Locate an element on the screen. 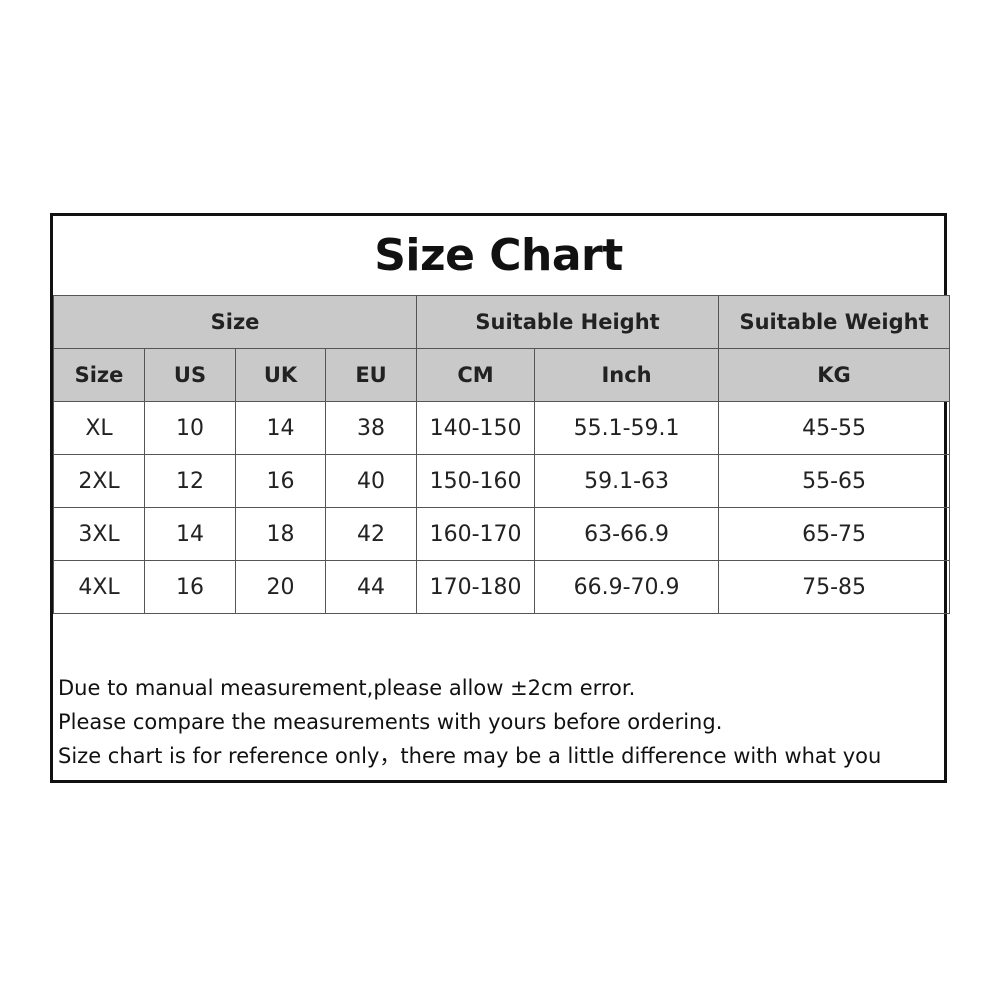  table-cell: 10 is located at coordinates (190, 428).